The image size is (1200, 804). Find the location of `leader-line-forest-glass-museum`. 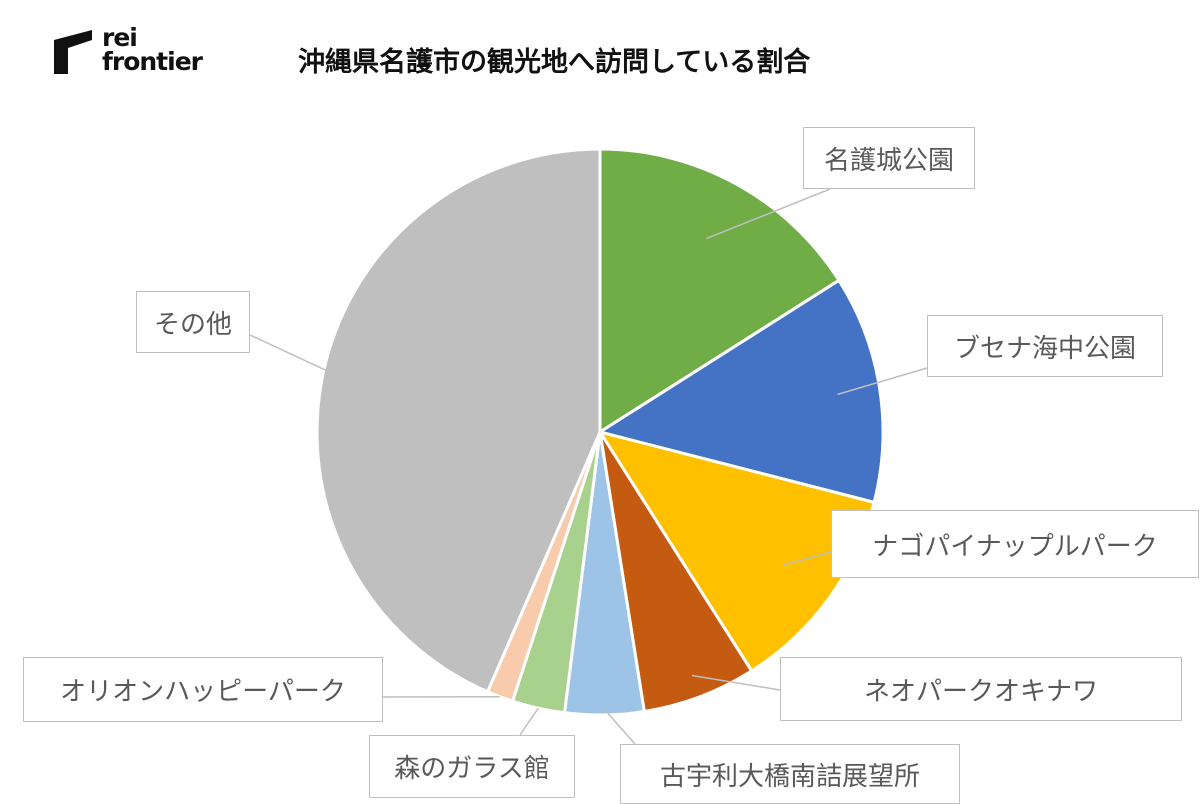

leader-line-forest-glass-museum is located at coordinates (529, 721).